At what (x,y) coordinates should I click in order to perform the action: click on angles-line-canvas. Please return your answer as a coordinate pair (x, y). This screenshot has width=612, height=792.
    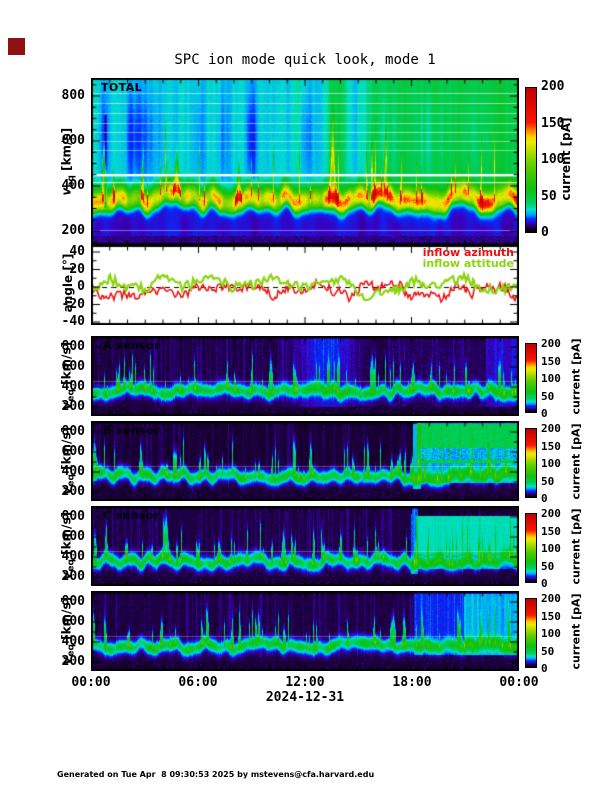
    Looking at the image, I should click on (305, 285).